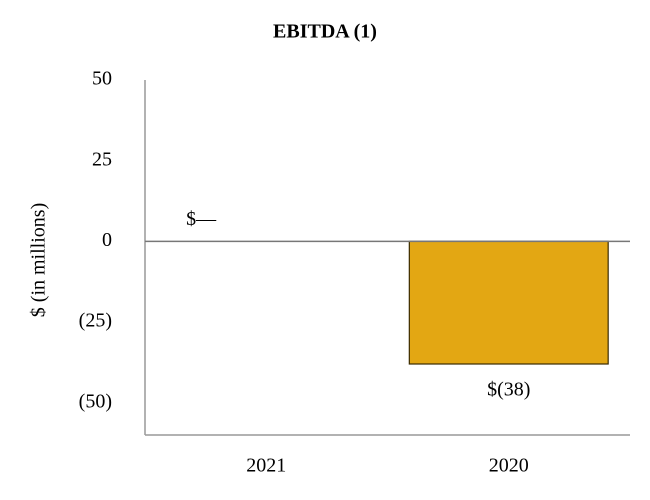 Image resolution: width=650 pixels, height=500 pixels. I want to click on y-tick-label: (25), so click(95, 321).